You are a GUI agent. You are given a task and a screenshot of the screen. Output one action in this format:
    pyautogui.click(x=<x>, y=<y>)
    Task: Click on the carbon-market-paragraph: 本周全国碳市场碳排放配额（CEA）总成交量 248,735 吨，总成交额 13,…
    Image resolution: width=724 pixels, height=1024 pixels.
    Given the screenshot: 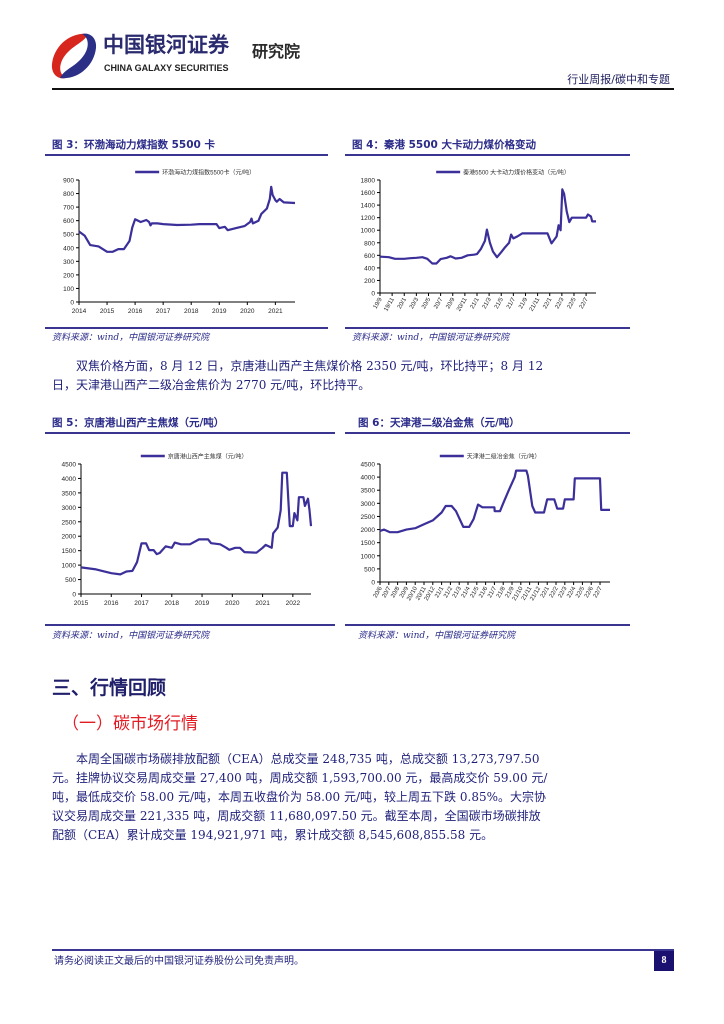 What is the action you would take?
    pyautogui.click(x=300, y=797)
    